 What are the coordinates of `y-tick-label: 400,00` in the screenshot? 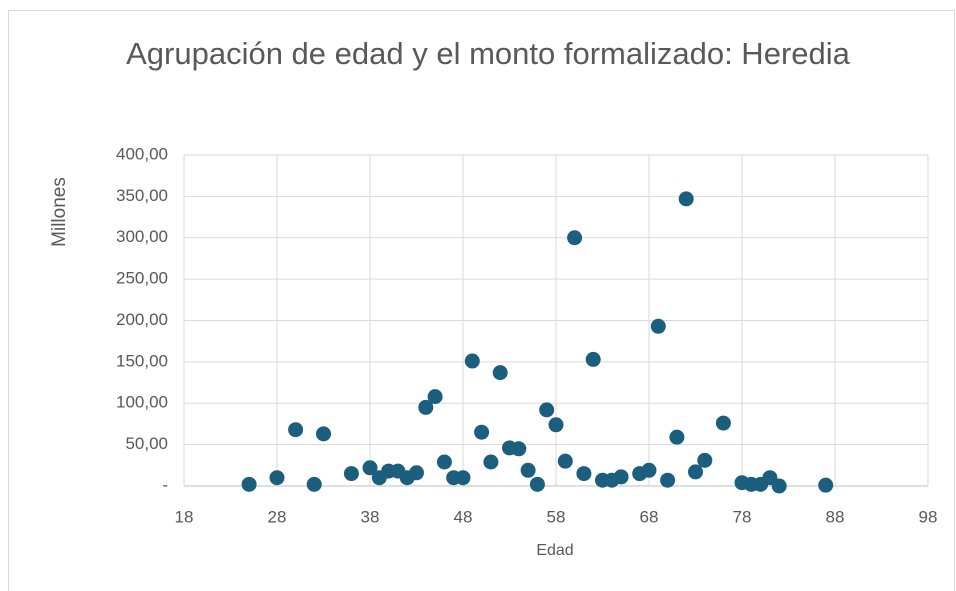 It's located at (142, 153).